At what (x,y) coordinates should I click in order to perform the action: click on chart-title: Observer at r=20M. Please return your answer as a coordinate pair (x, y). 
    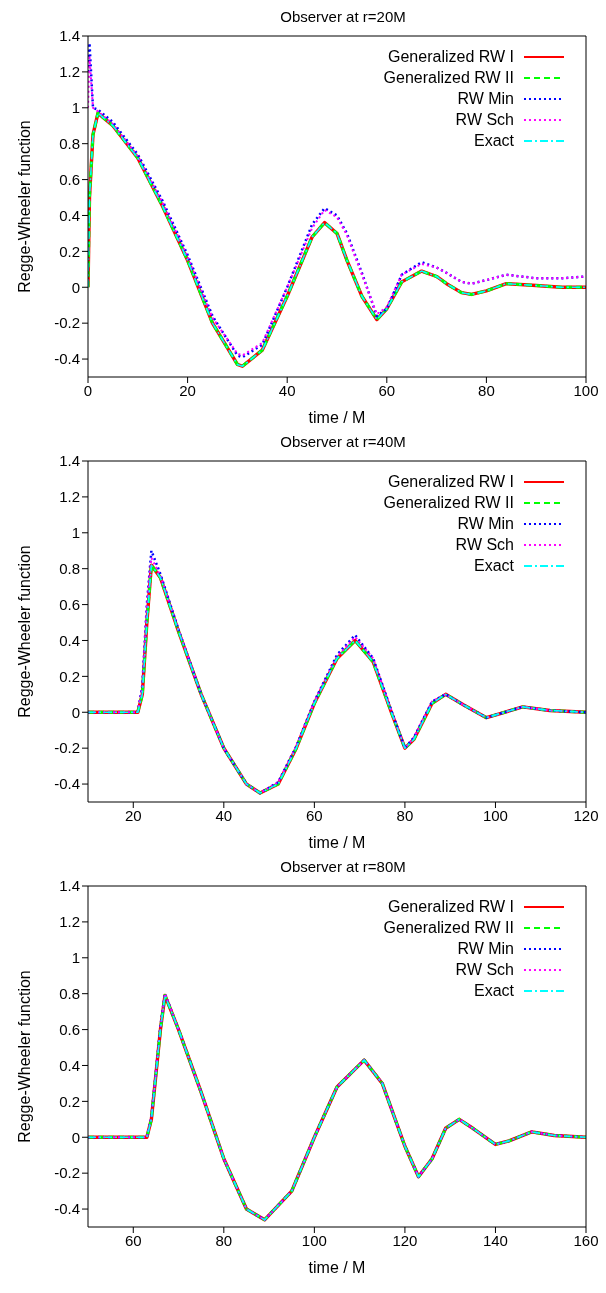
    Looking at the image, I should click on (343, 17).